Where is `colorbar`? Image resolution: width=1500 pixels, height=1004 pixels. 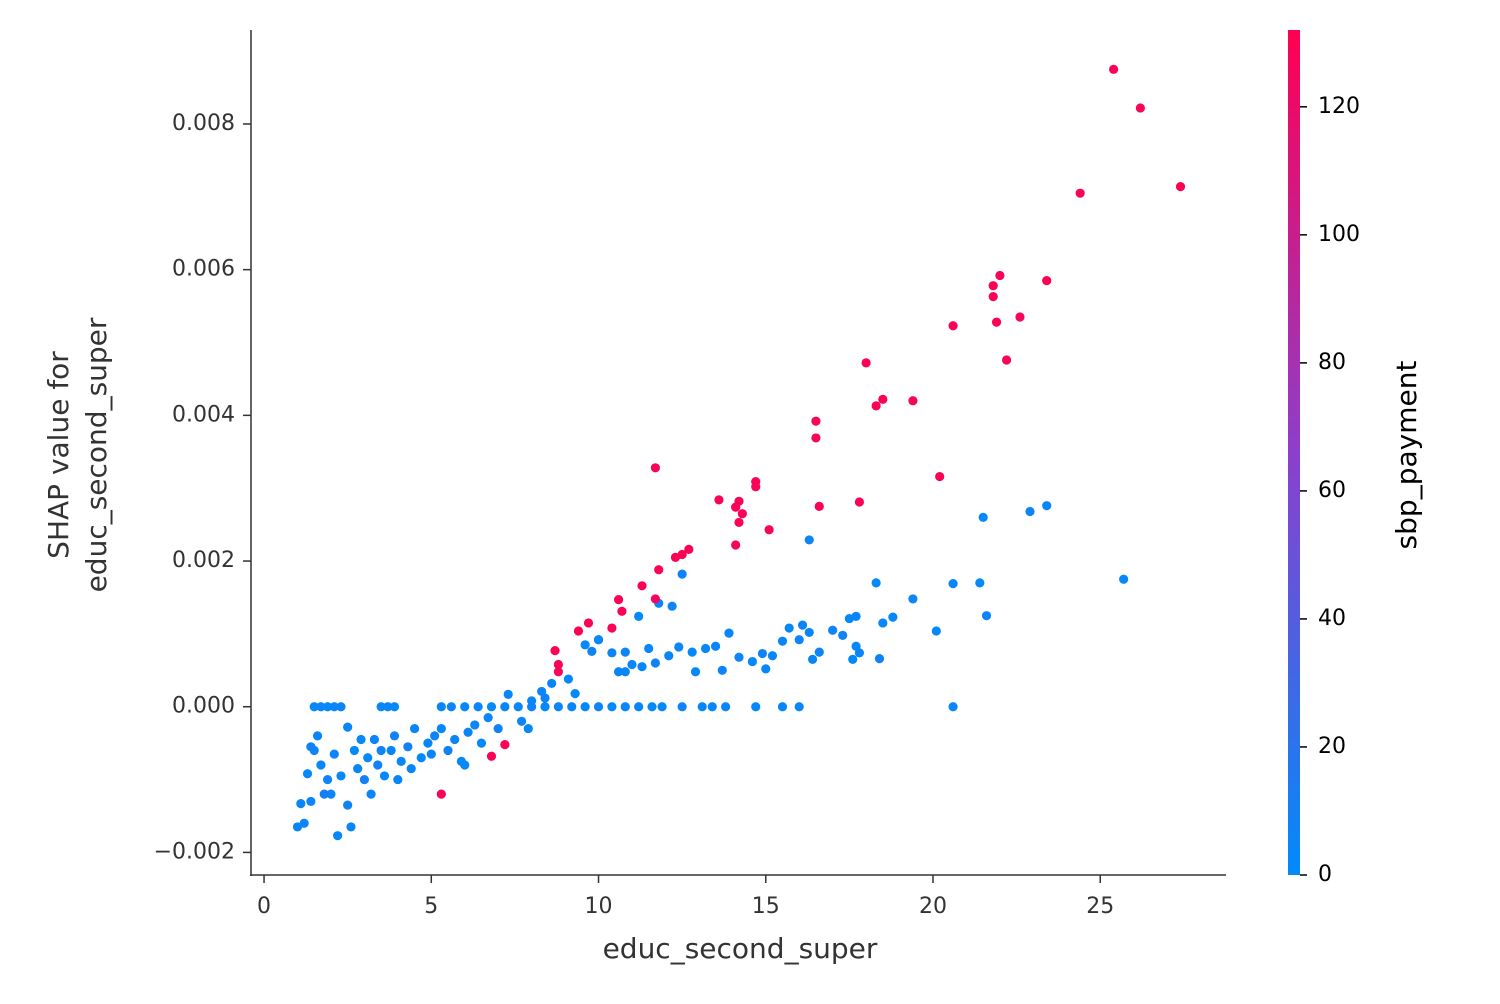 colorbar is located at coordinates (1294, 452).